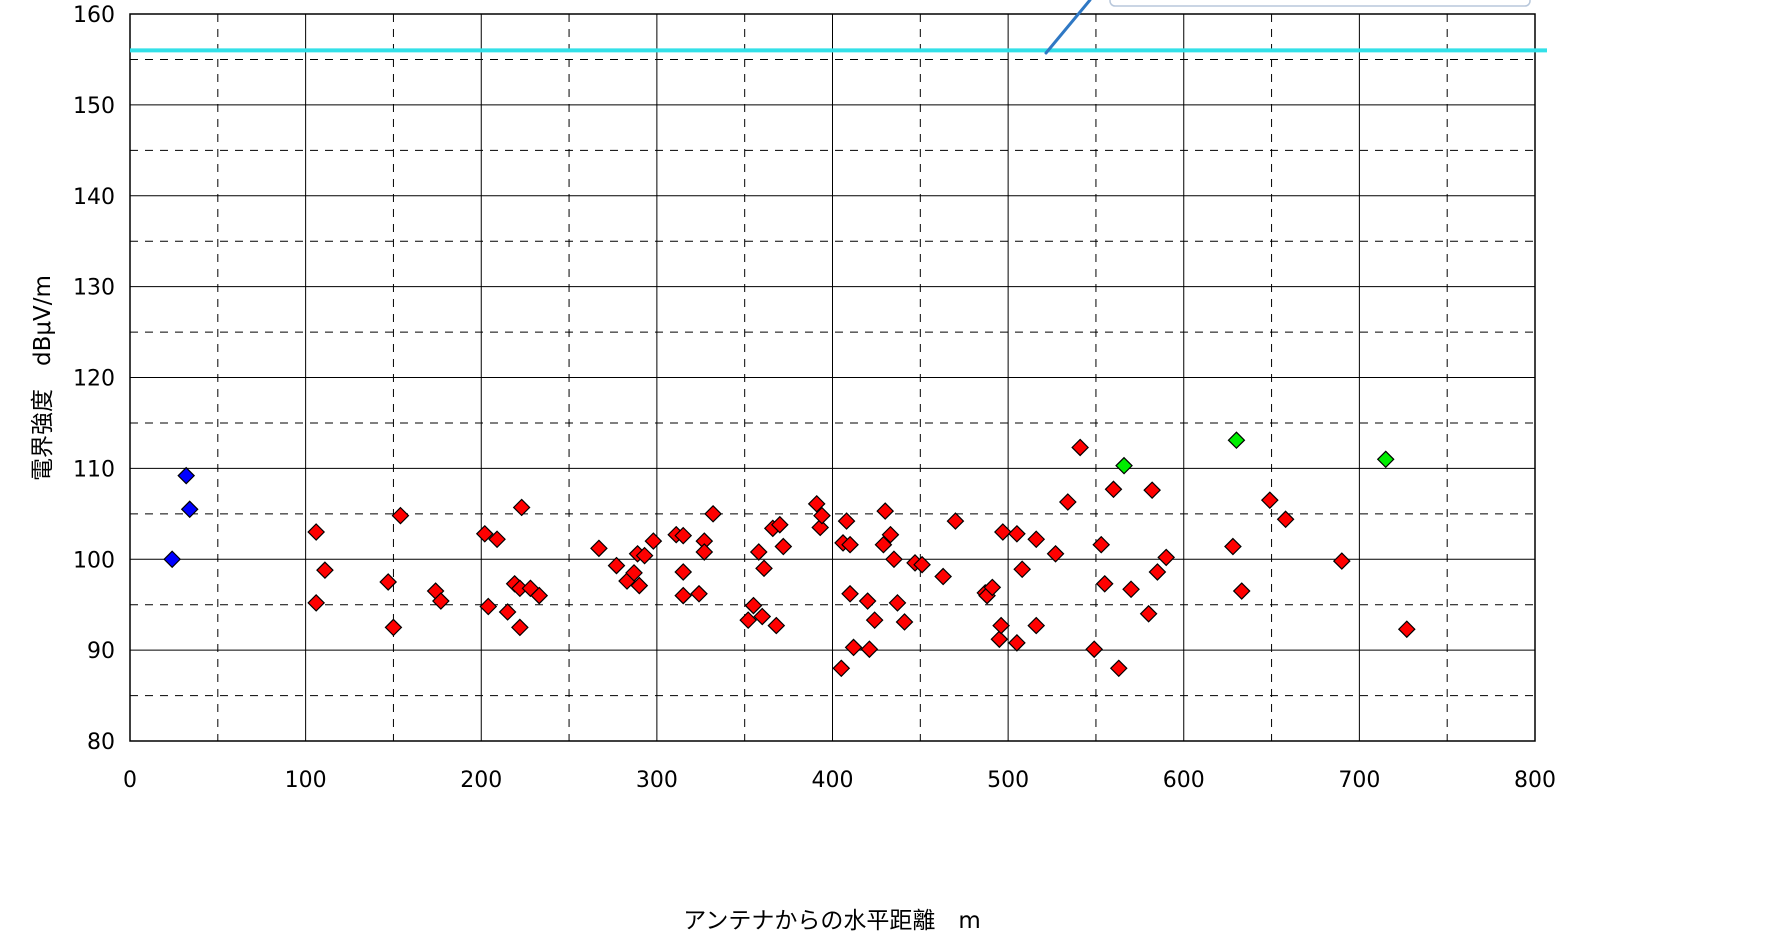  What do you see at coordinates (94, 379) in the screenshot?
I see `y-tick-label: 120` at bounding box center [94, 379].